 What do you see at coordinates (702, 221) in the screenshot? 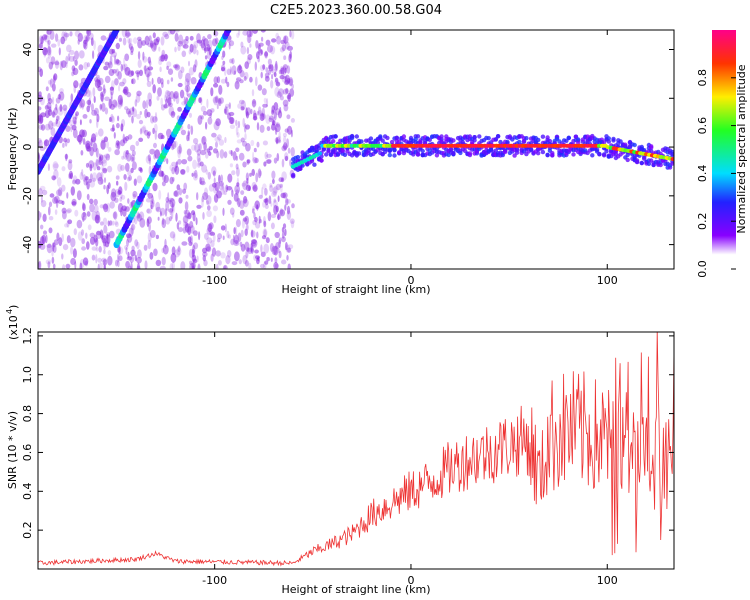
I see `colorbar-tick-label: 0.2` at bounding box center [702, 221].